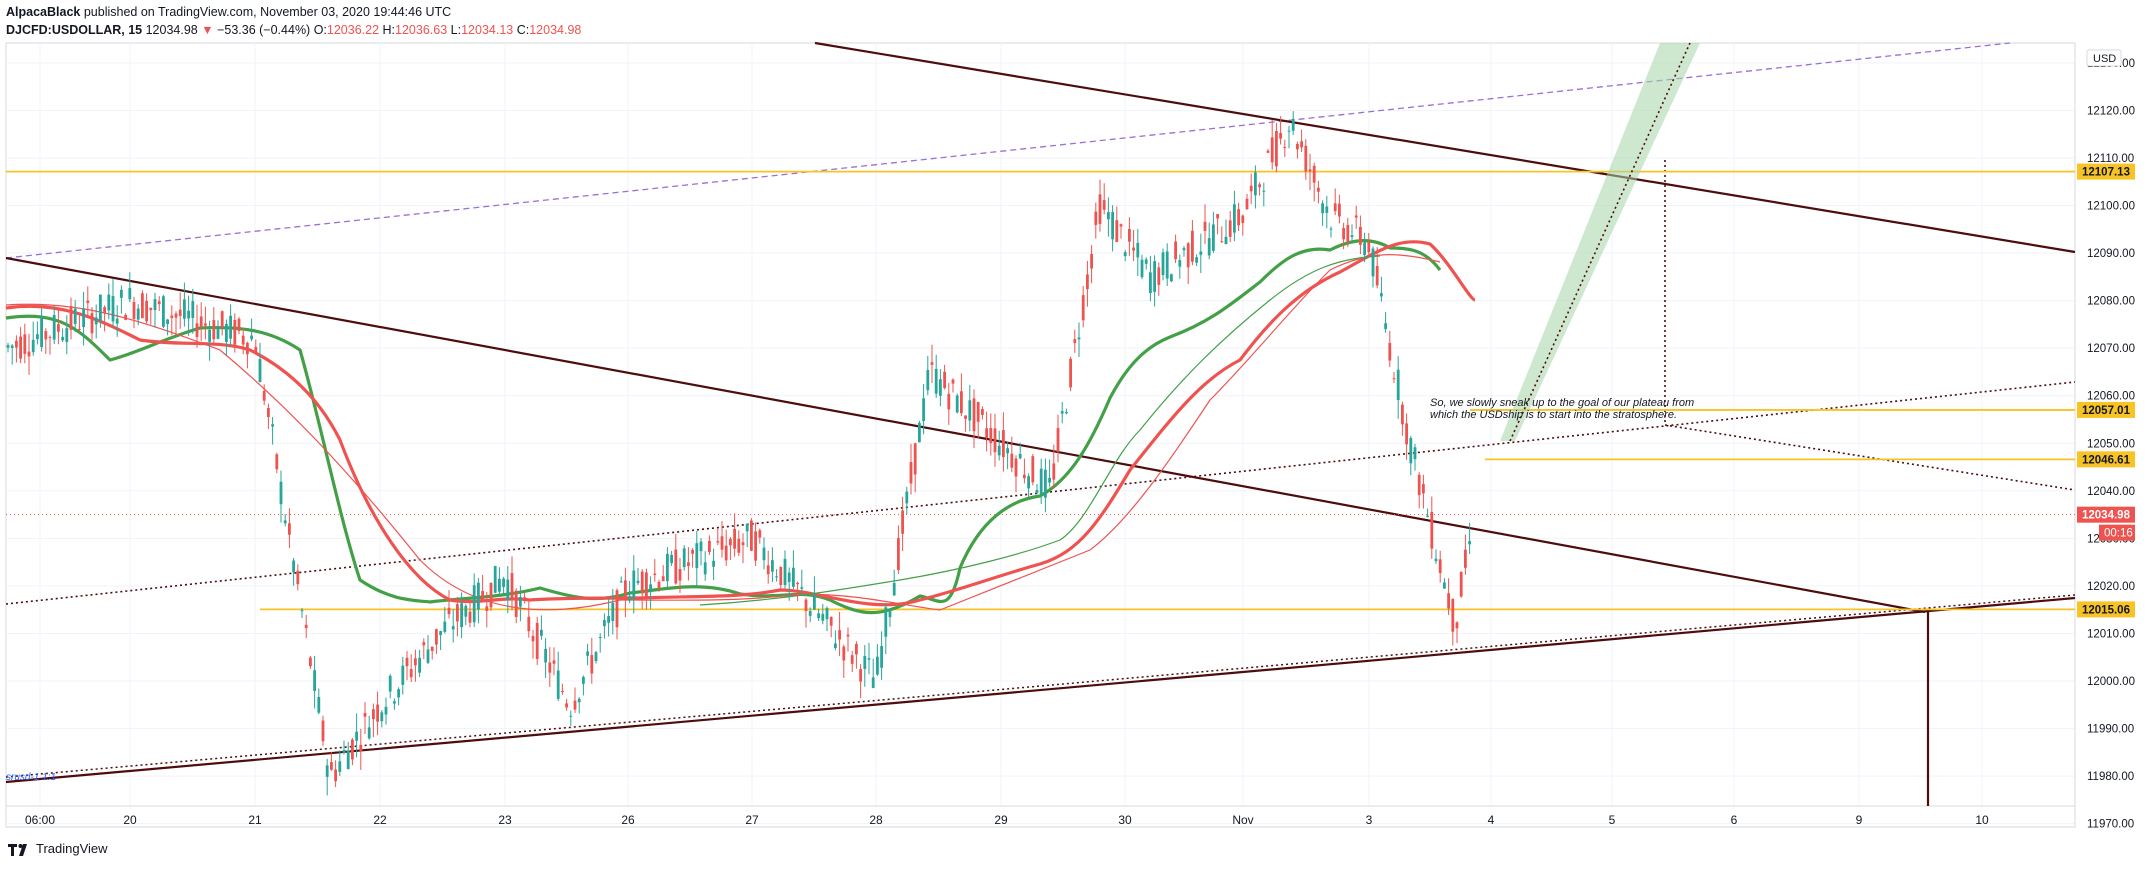 The height and width of the screenshot is (870, 2147). I want to click on time-tick-label: 30, so click(1125, 820).